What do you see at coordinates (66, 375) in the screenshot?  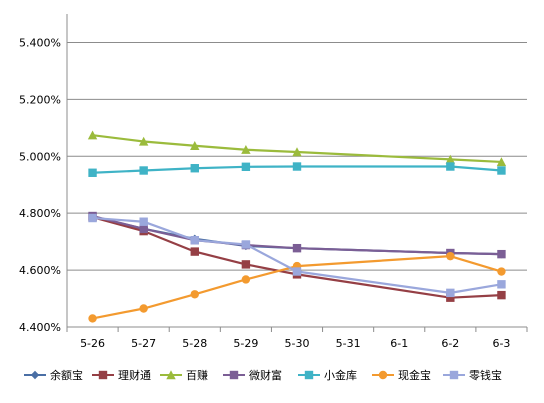 I see `legend-label: 余额宝` at bounding box center [66, 375].